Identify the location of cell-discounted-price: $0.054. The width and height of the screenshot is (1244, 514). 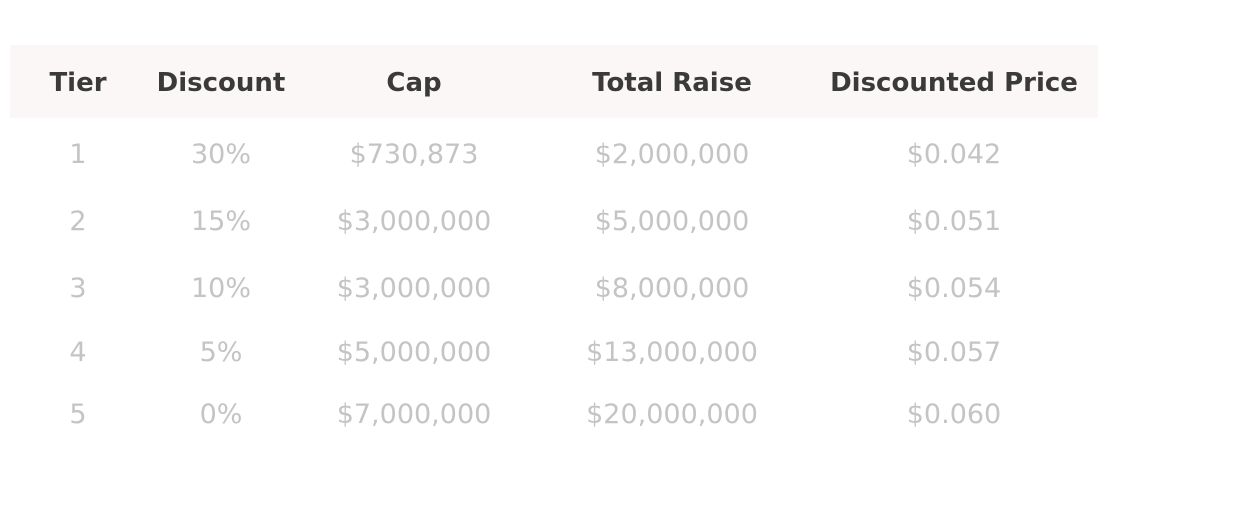
(954, 288).